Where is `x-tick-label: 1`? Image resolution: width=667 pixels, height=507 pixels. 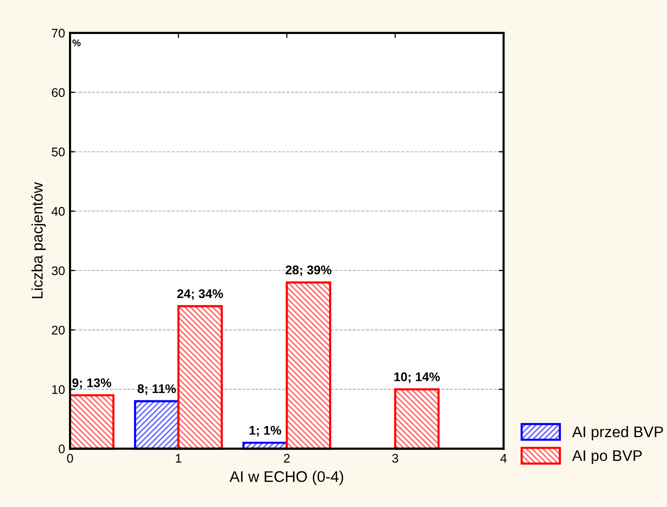 x-tick-label: 1 is located at coordinates (179, 458).